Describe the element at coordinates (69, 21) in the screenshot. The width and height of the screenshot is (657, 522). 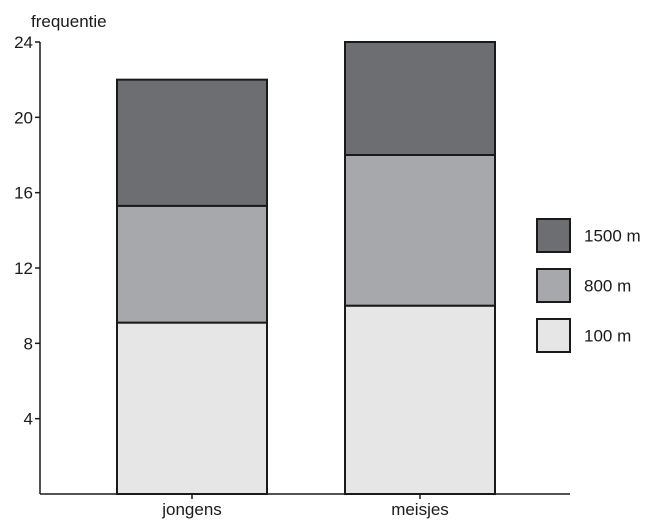
I see `y-axis-title: frequentie` at that location.